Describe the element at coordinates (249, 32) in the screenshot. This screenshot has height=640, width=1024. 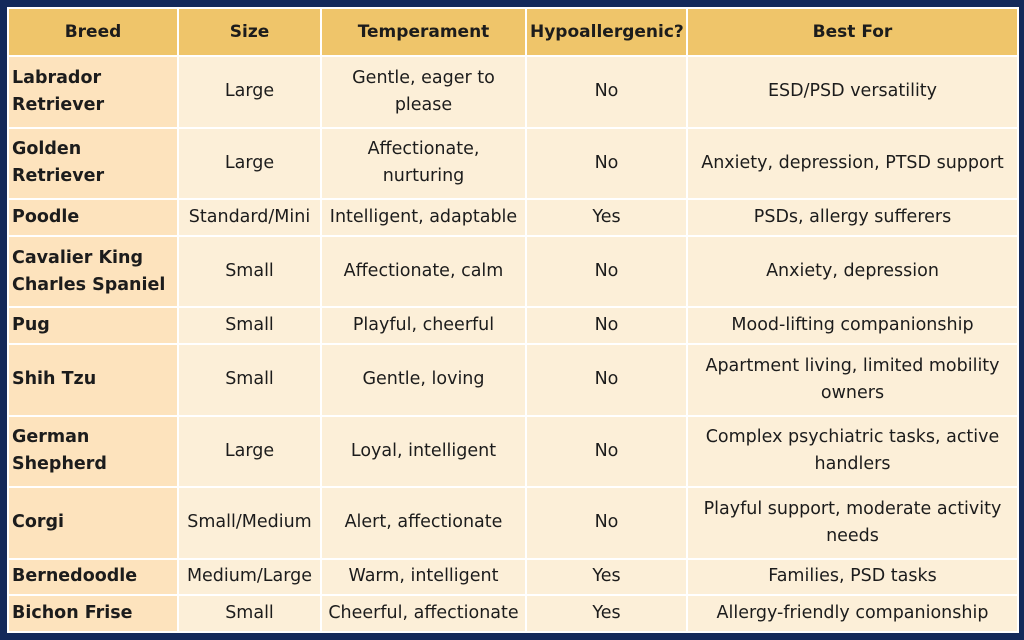
I see `header-size: Size` at that location.